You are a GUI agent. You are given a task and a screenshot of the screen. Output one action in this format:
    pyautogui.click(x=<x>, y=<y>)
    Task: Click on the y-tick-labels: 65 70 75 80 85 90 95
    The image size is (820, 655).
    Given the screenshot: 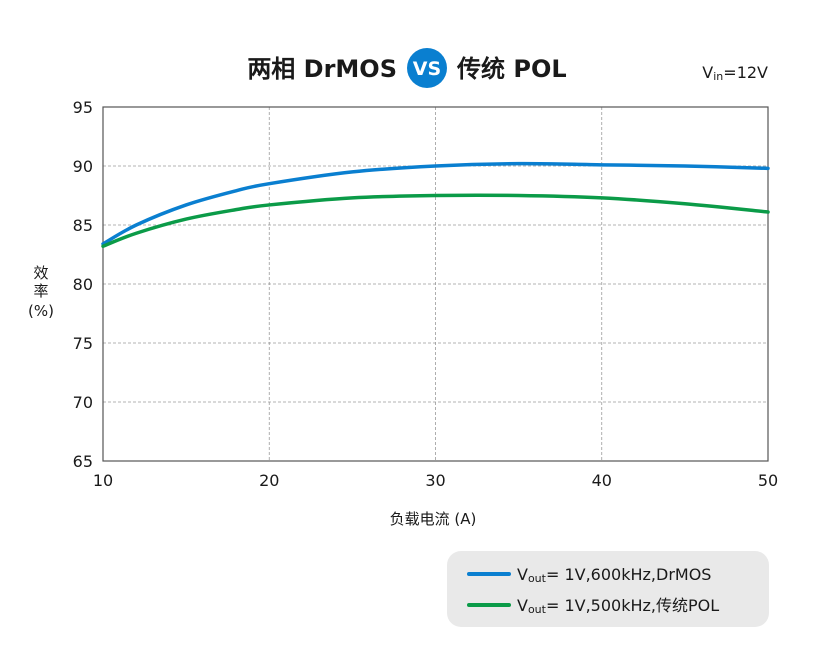 What is the action you would take?
    pyautogui.click(x=83, y=284)
    